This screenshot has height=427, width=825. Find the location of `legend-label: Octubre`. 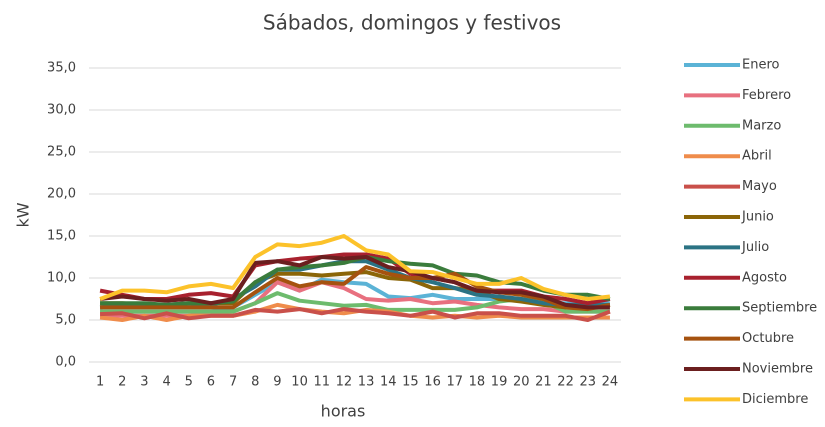

legend-label: Octubre is located at coordinates (768, 338).